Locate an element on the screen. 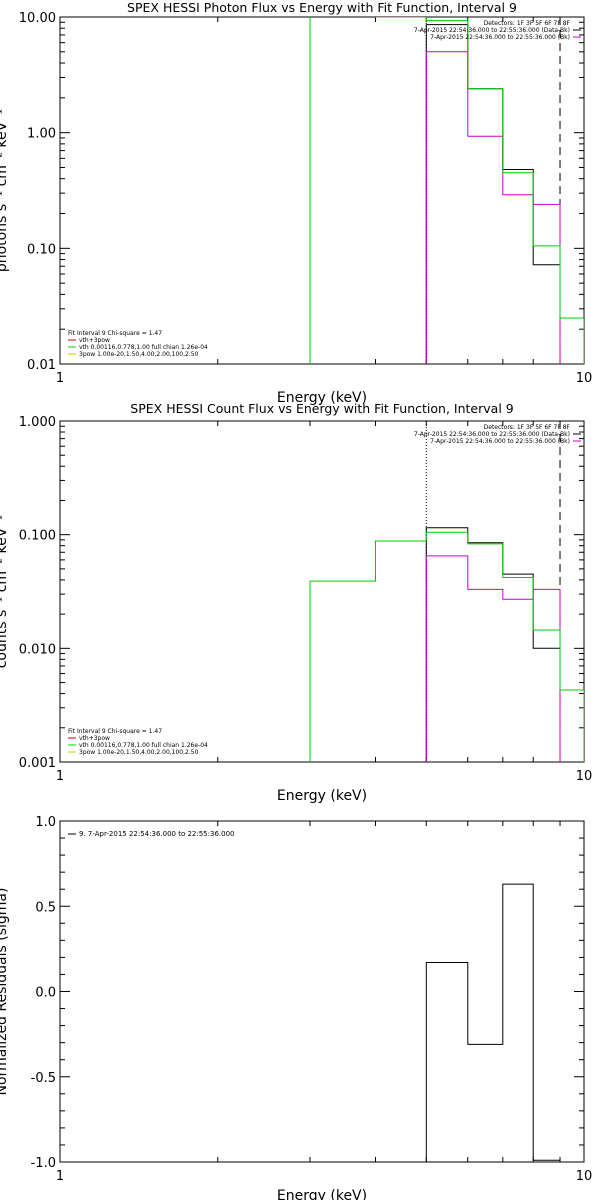 The height and width of the screenshot is (1200, 600). y-tick-label: 1.00 is located at coordinates (41, 134).